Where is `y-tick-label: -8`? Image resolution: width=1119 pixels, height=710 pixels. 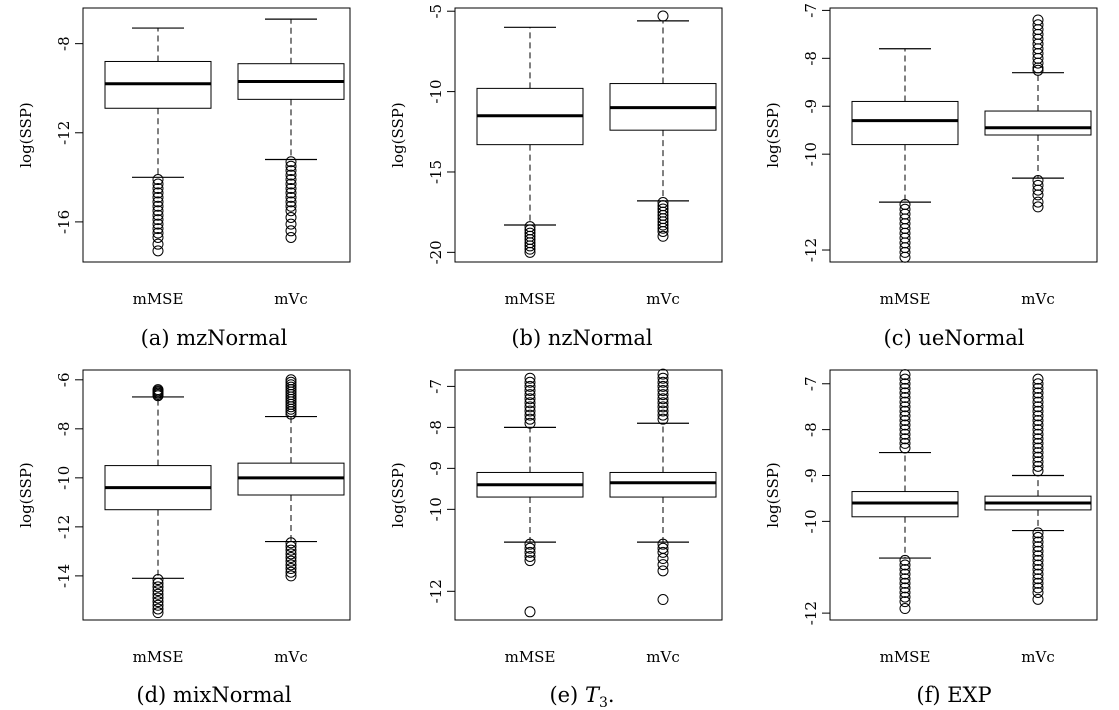
y-tick-label: -8 is located at coordinates (64, 43).